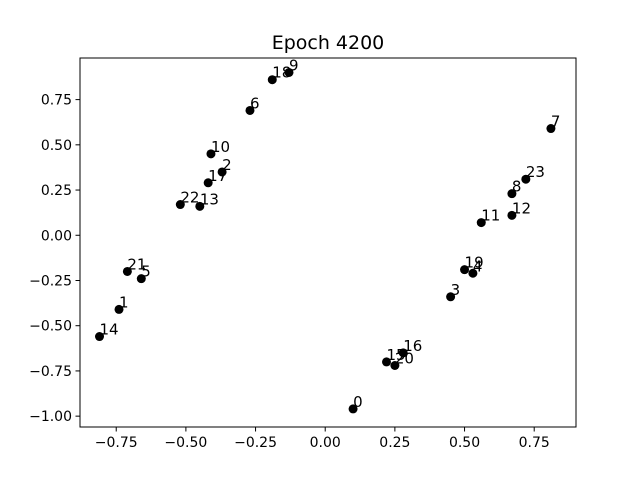 The width and height of the screenshot is (640, 480). I want to click on data-point-label: 3, so click(456, 290).